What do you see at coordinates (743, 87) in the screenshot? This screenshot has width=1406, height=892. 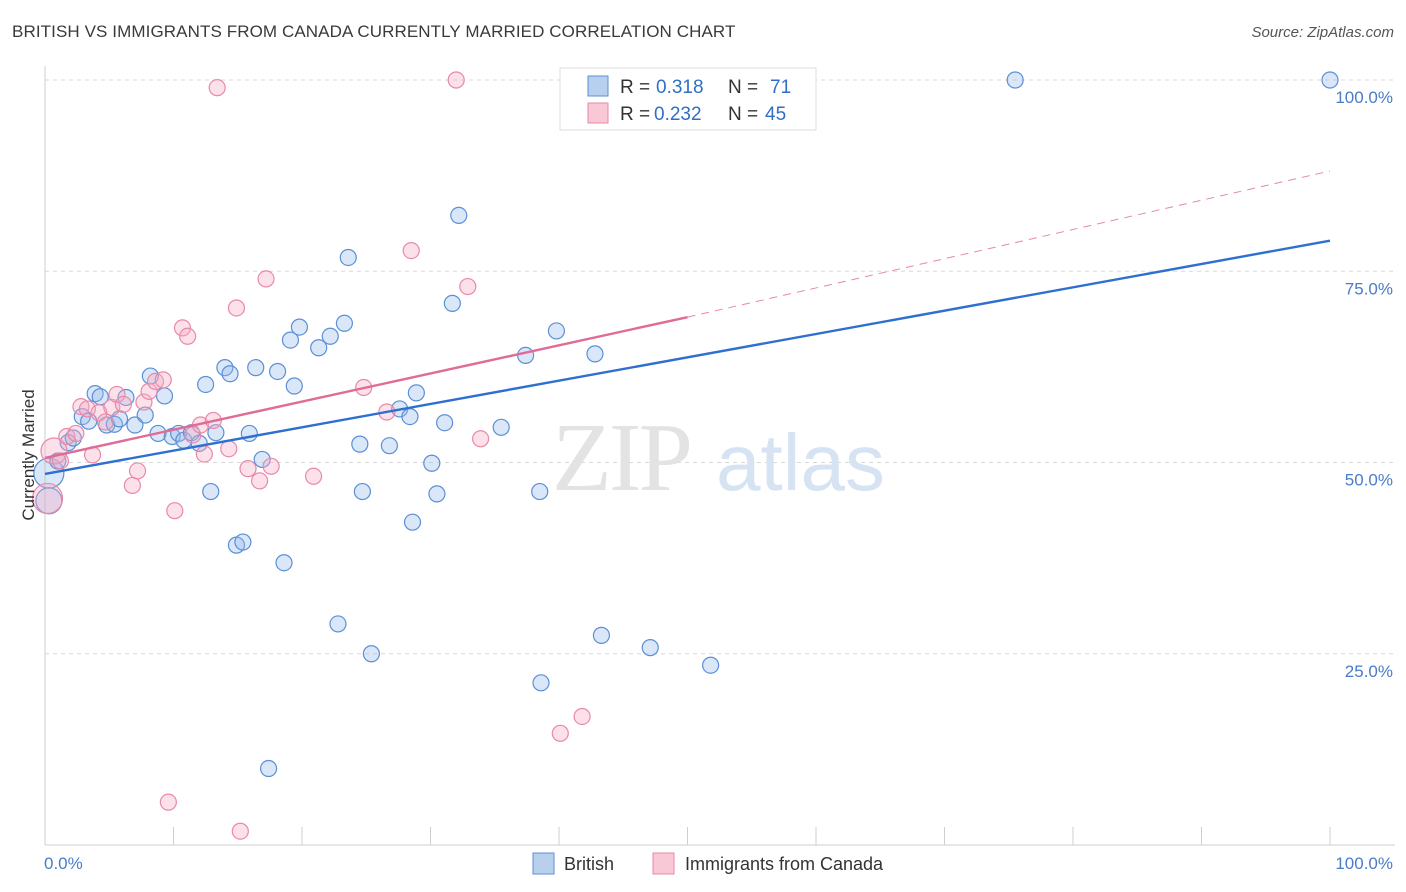 I see `legend-n-label-british: N =` at bounding box center [743, 87].